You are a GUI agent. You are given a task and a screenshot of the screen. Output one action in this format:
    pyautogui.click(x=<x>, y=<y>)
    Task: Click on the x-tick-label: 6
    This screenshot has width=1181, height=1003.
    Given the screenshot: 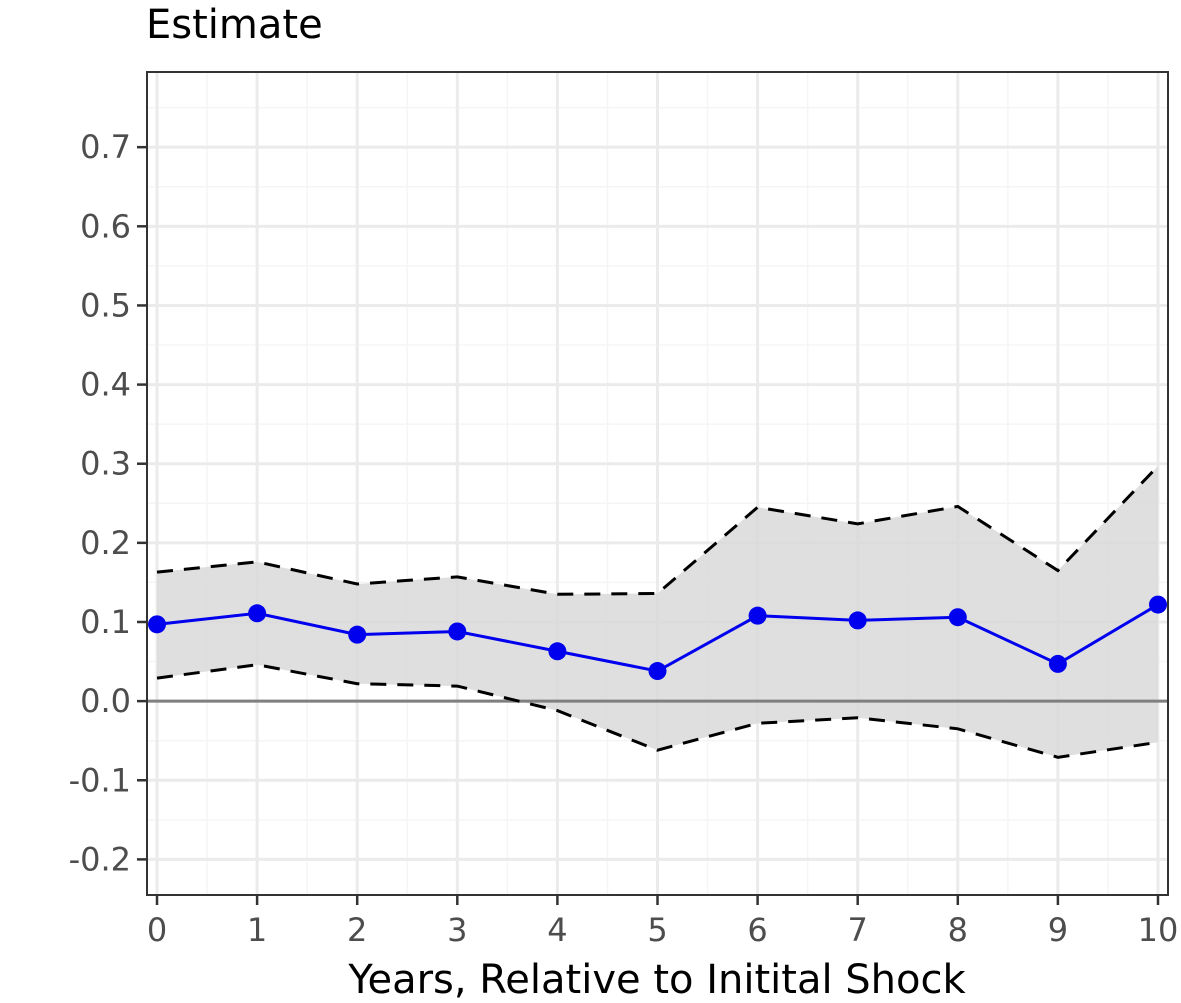 What is the action you would take?
    pyautogui.click(x=757, y=930)
    